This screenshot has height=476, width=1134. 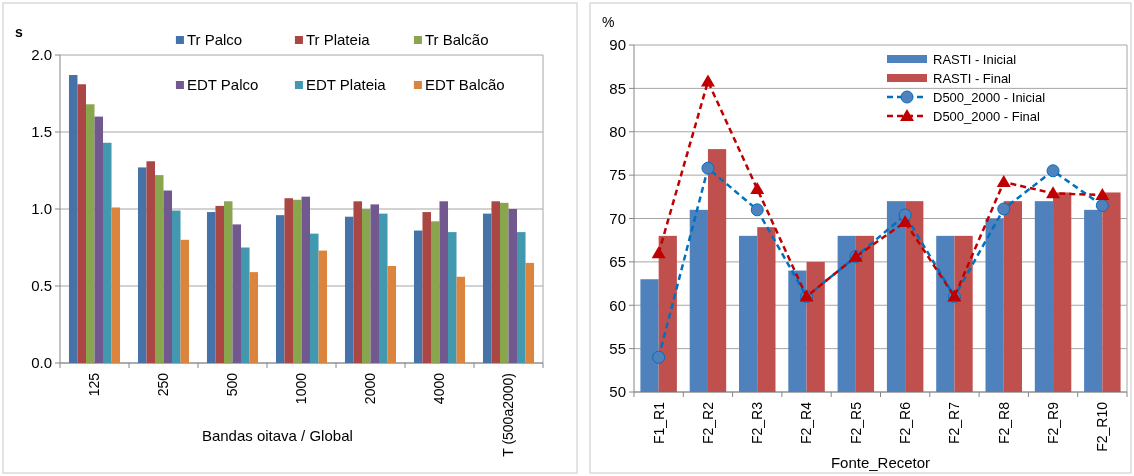 I want to click on x-tick-label: 2000, so click(x=370, y=388).